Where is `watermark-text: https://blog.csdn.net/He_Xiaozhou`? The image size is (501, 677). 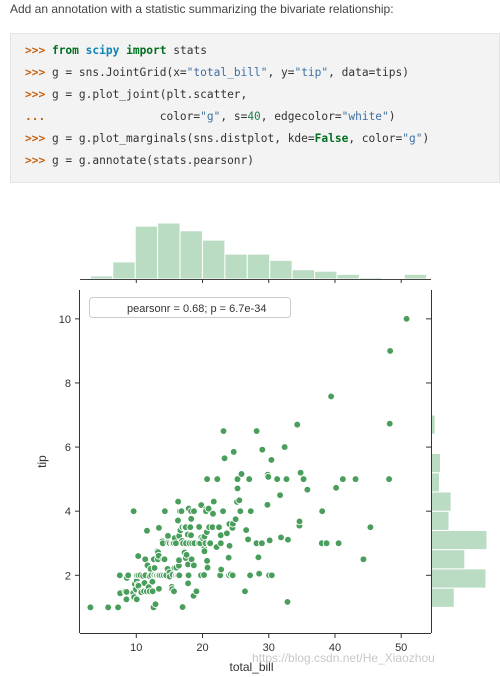 watermark-text: https://blog.csdn.net/He_Xiaozhou is located at coordinates (343, 658).